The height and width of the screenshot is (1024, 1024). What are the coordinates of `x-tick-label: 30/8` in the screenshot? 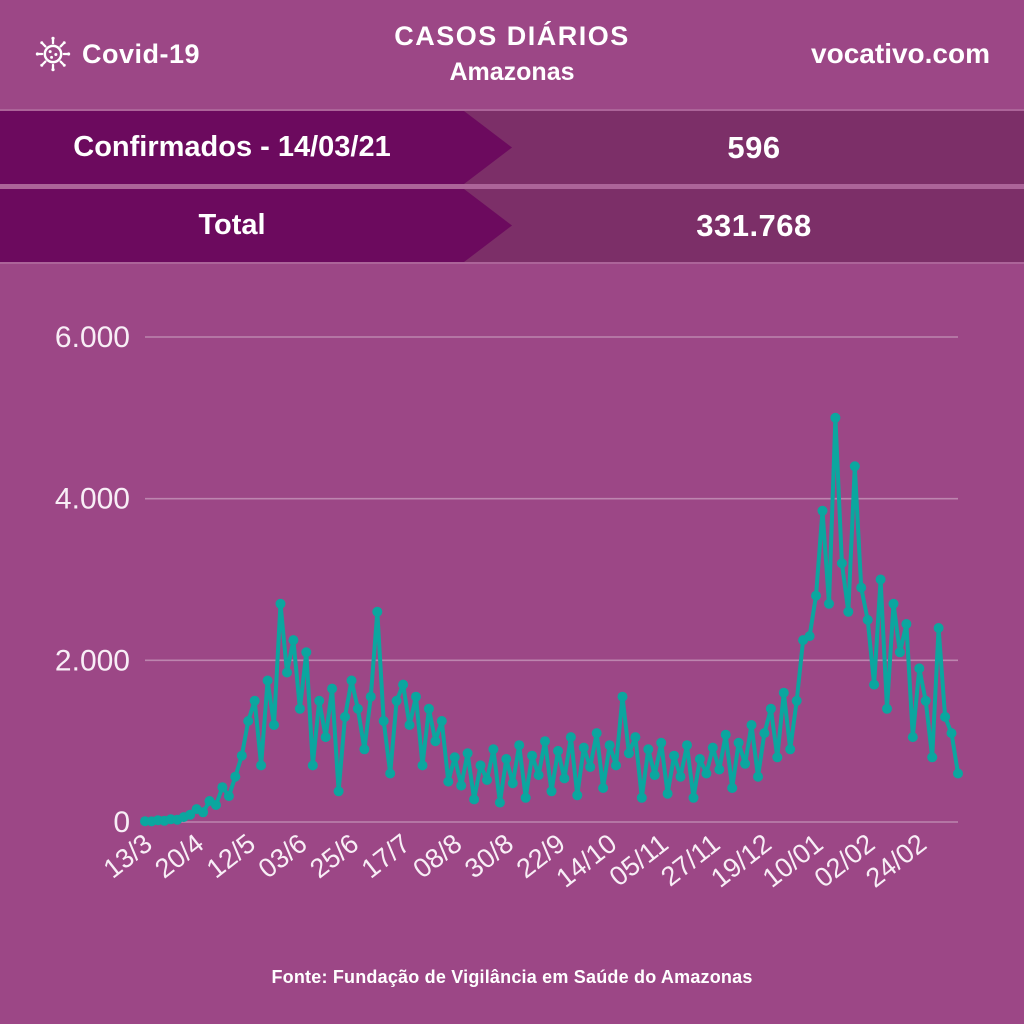 It's located at (489, 856).